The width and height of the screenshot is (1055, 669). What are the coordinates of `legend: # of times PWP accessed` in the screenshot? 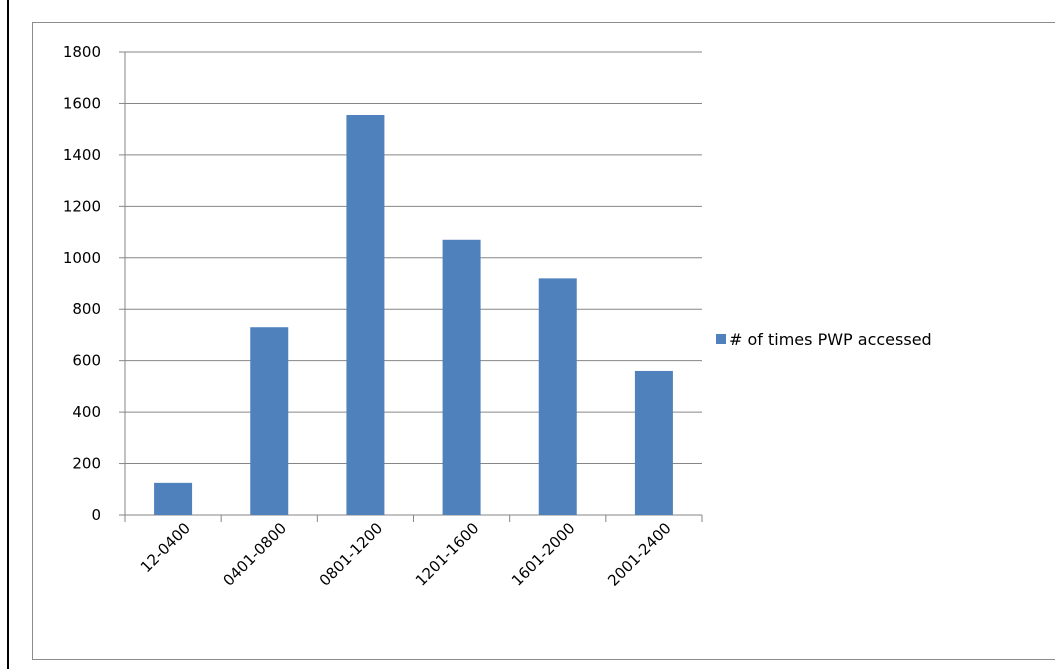 It's located at (824, 339).